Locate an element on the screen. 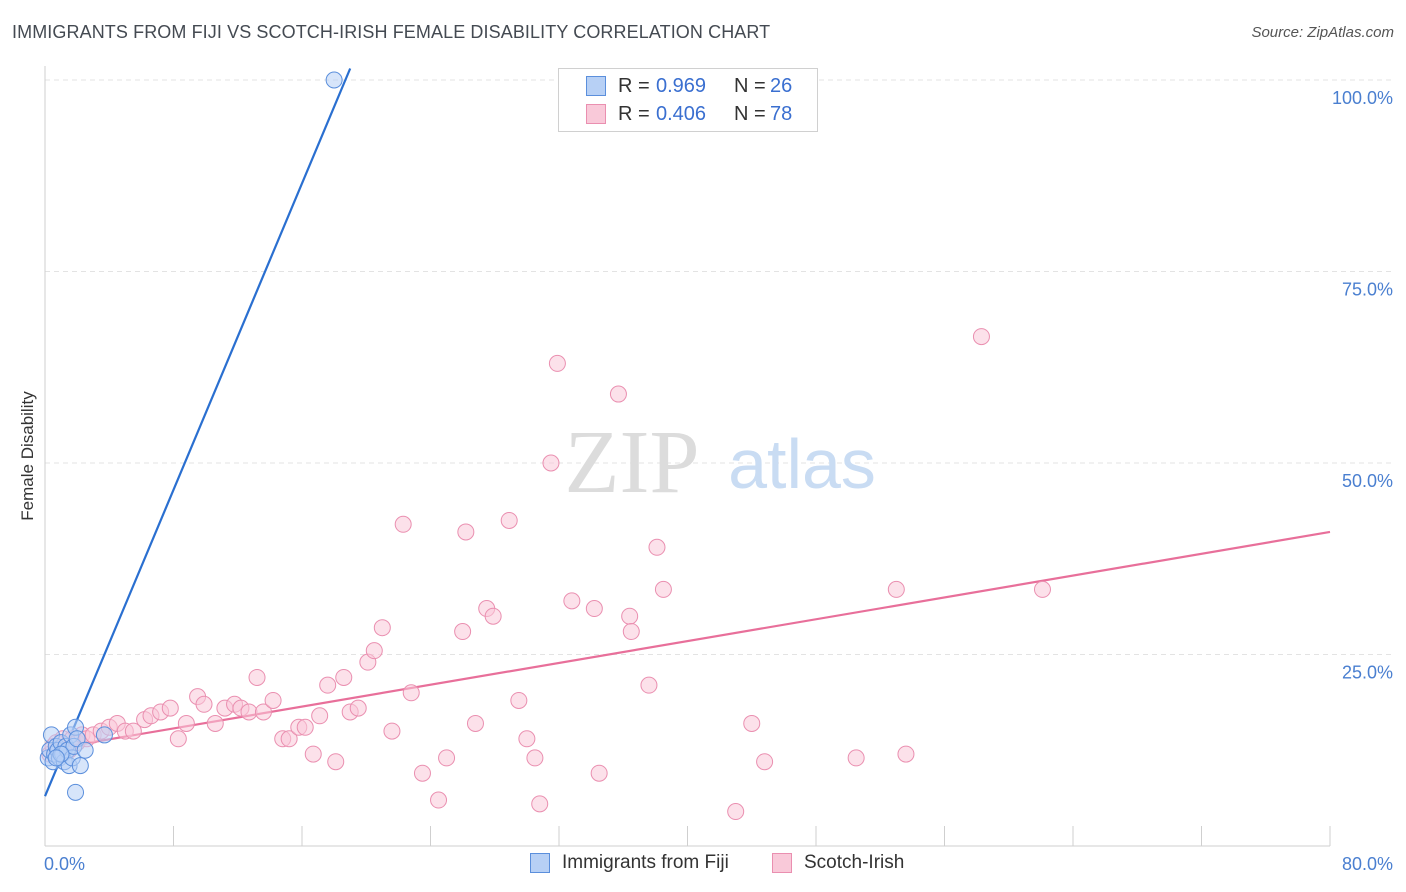  x-tick-label: 0.0% is located at coordinates (64, 864).